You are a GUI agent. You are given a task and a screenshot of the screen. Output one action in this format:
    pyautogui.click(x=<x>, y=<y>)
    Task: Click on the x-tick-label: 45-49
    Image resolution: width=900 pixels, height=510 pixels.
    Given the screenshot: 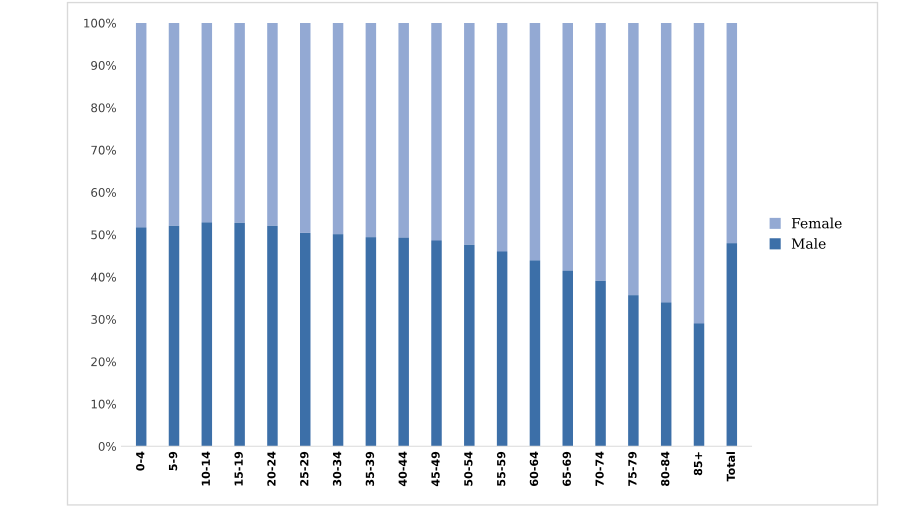 What is the action you would take?
    pyautogui.click(x=435, y=469)
    